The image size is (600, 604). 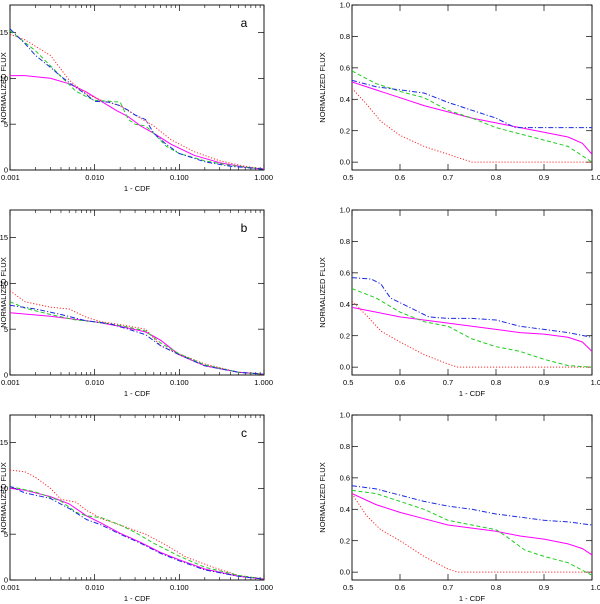 What do you see at coordinates (244, 228) in the screenshot?
I see `panel-label: b` at bounding box center [244, 228].